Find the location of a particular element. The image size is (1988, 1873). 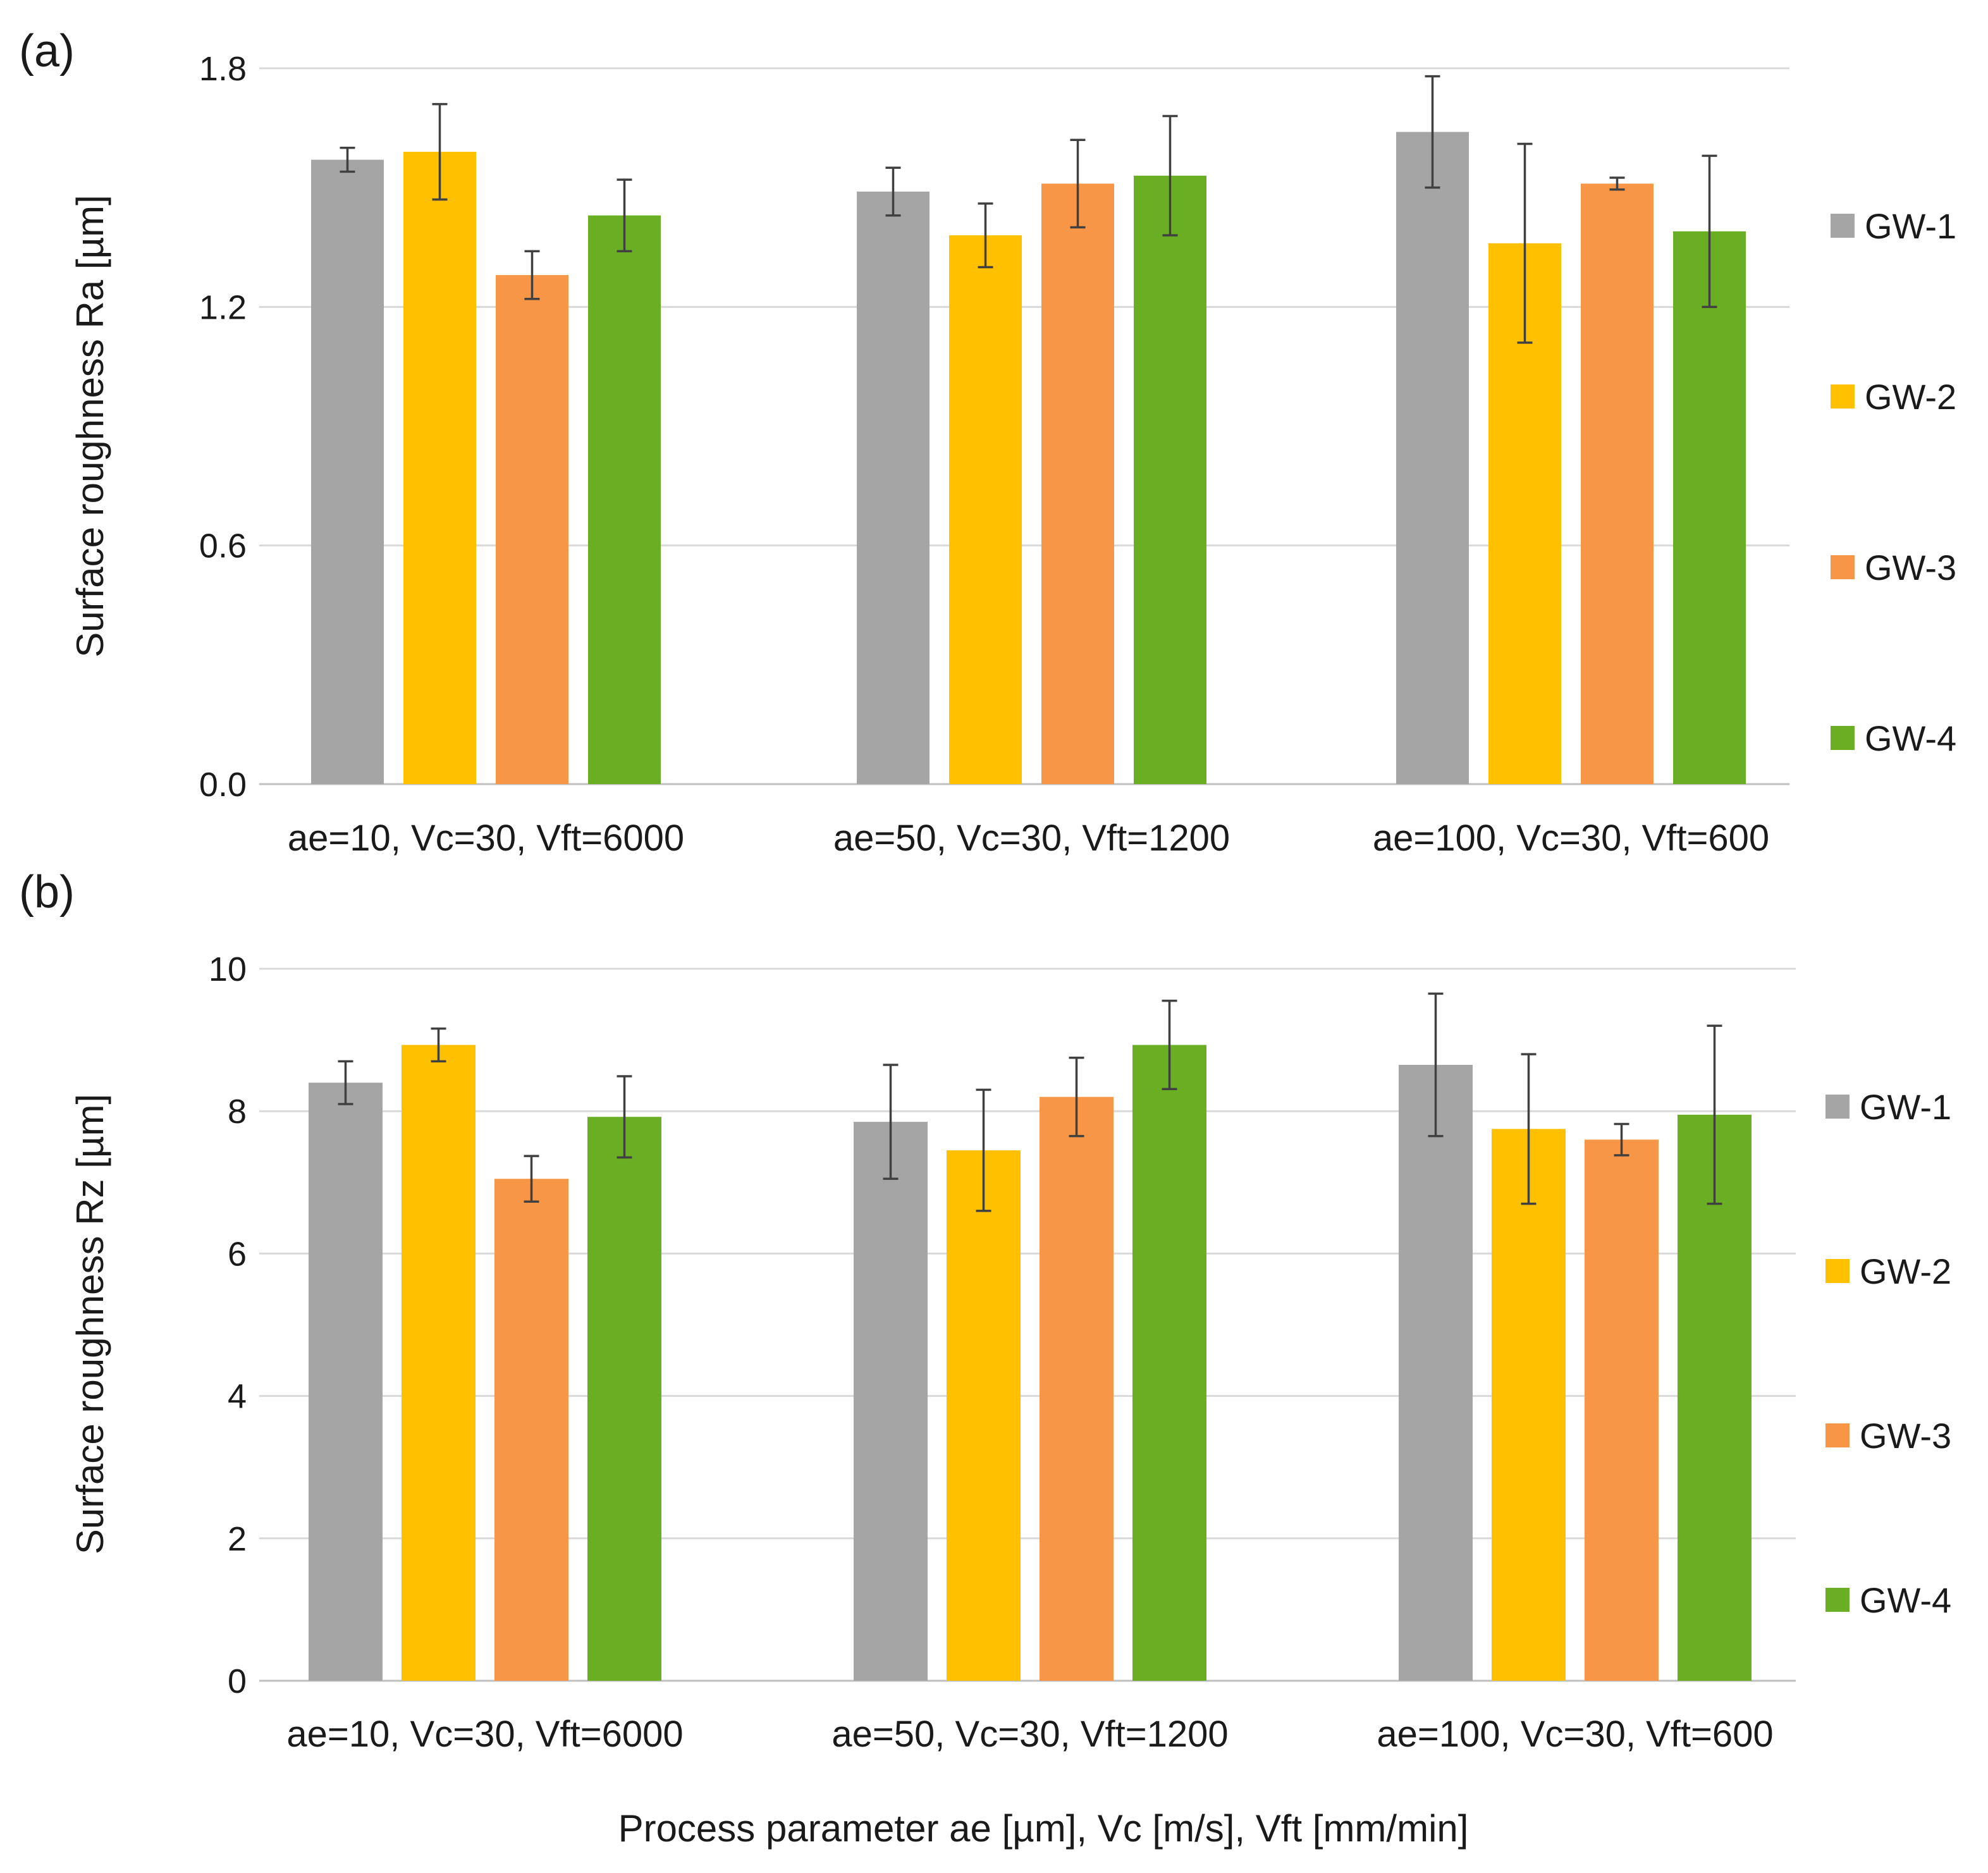

panel-b-y-axis-title: Surface roughness Rz [µm] is located at coordinates (90, 1324).